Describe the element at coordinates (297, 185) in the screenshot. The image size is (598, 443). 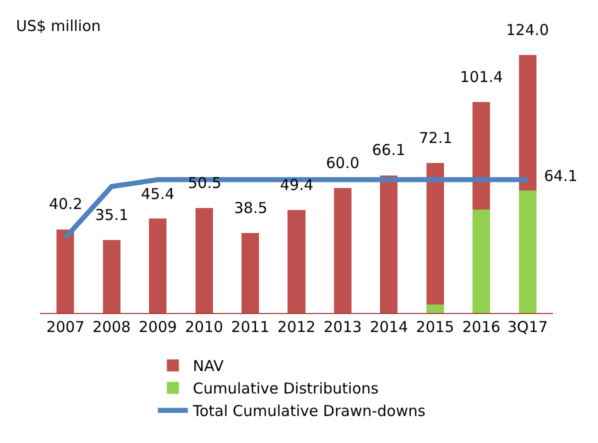
I see `total-label: 49.4` at that location.